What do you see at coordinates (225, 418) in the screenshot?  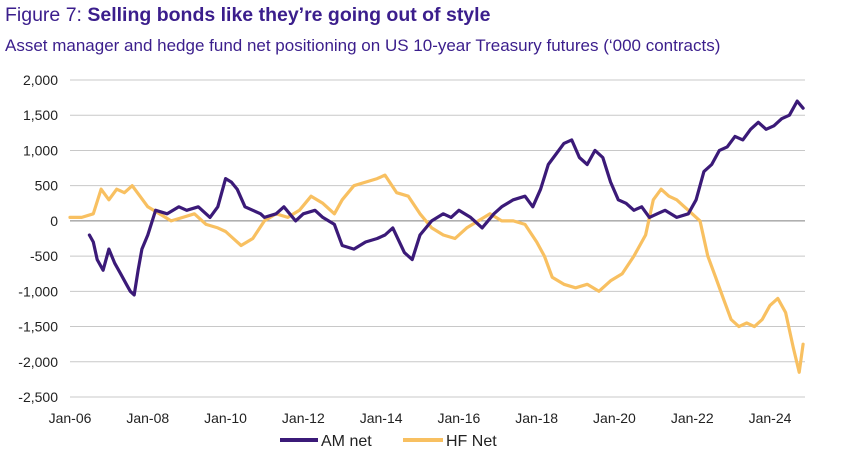 I see `x-tick-label: Jan-10` at bounding box center [225, 418].